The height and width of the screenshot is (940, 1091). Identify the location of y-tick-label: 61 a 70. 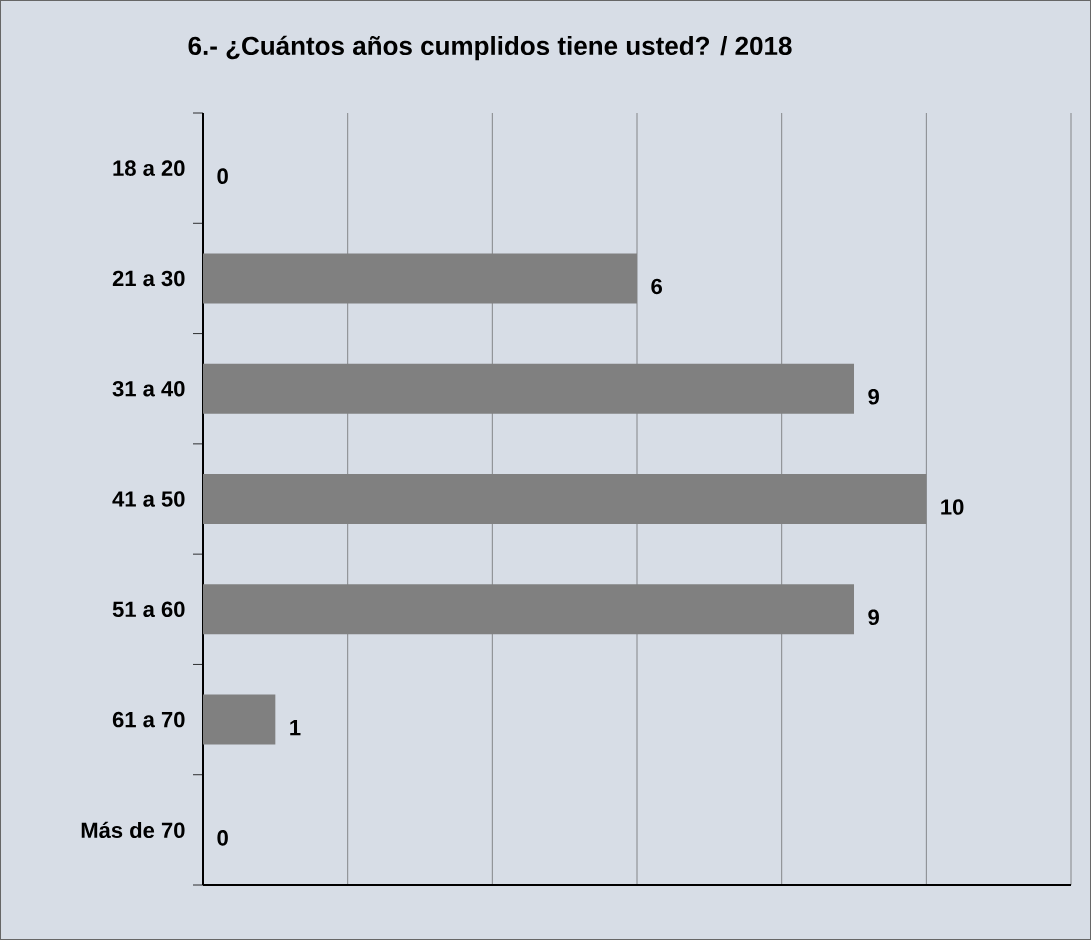
(148, 719).